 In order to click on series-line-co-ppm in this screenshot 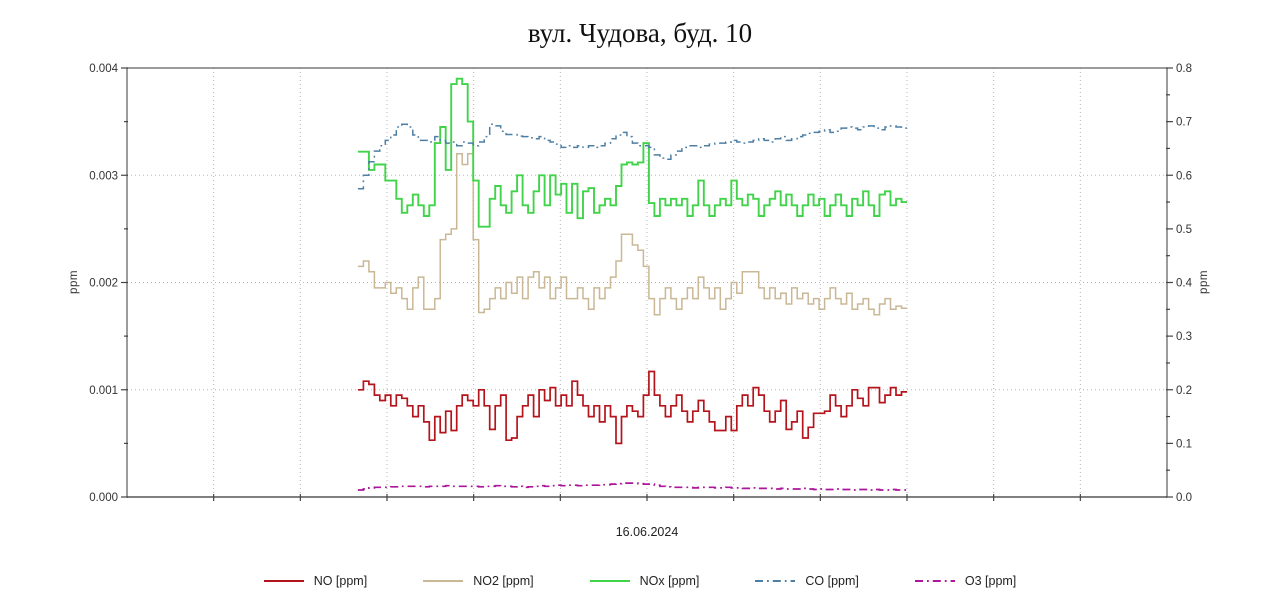, I will do `click(632, 156)`.